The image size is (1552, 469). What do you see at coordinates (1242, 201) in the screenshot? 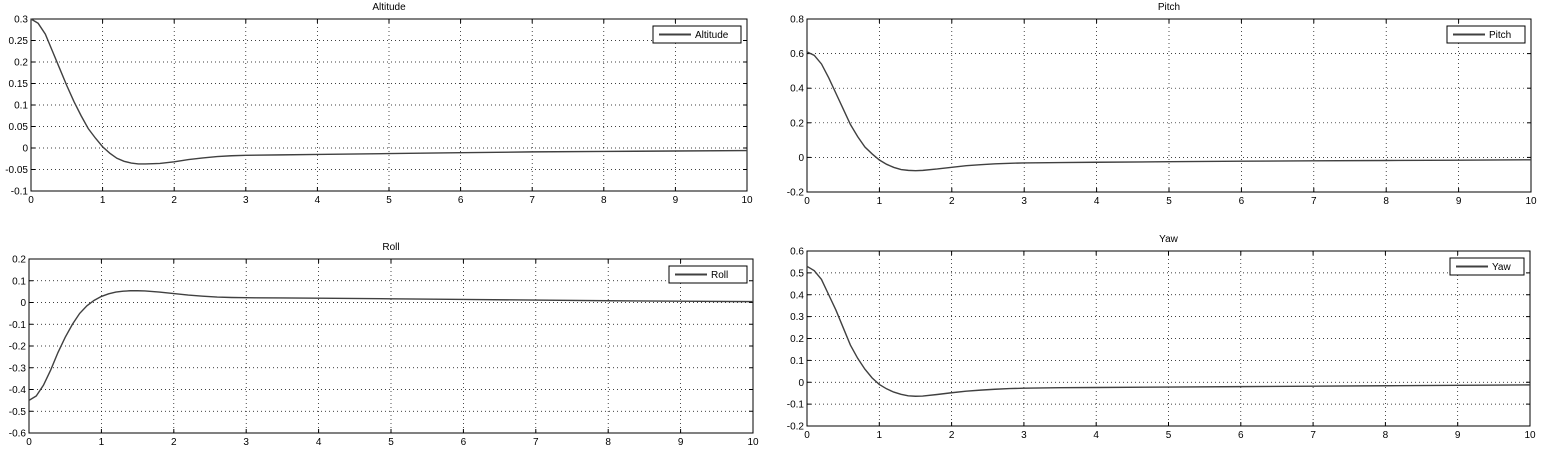
I see `pitch-x-tick-label: 6` at bounding box center [1242, 201].